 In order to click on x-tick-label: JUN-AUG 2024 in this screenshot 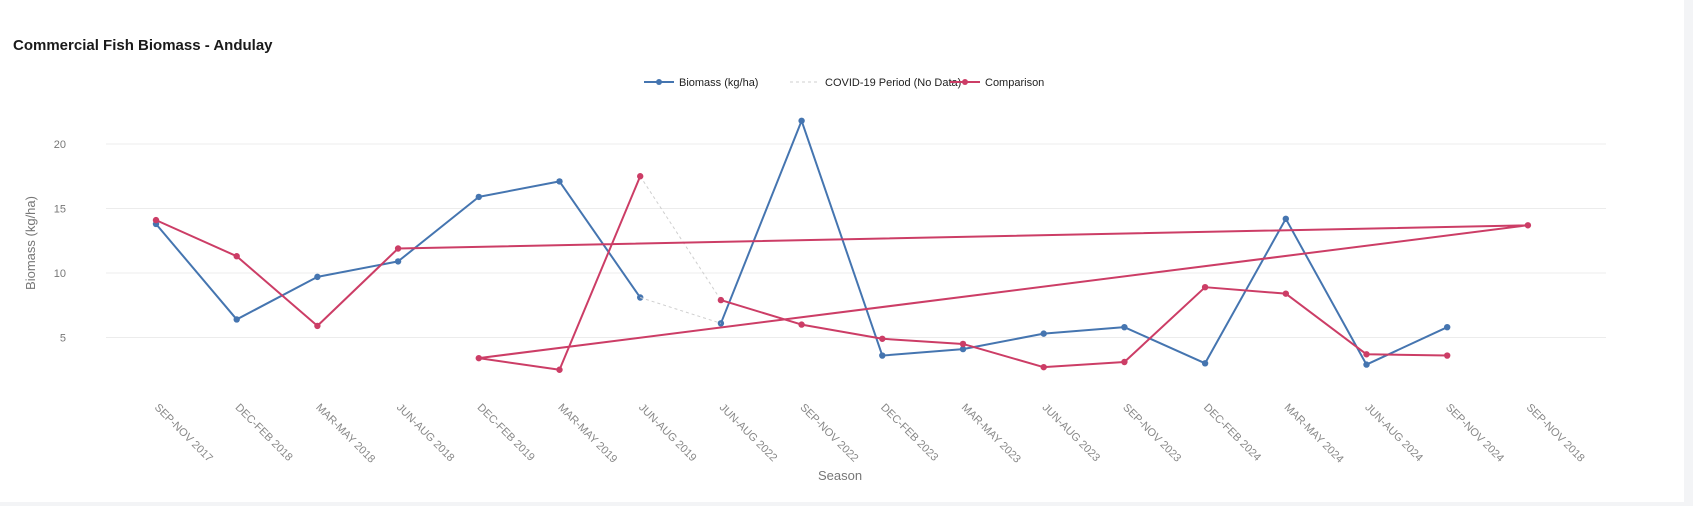, I will do `click(1393, 433)`.